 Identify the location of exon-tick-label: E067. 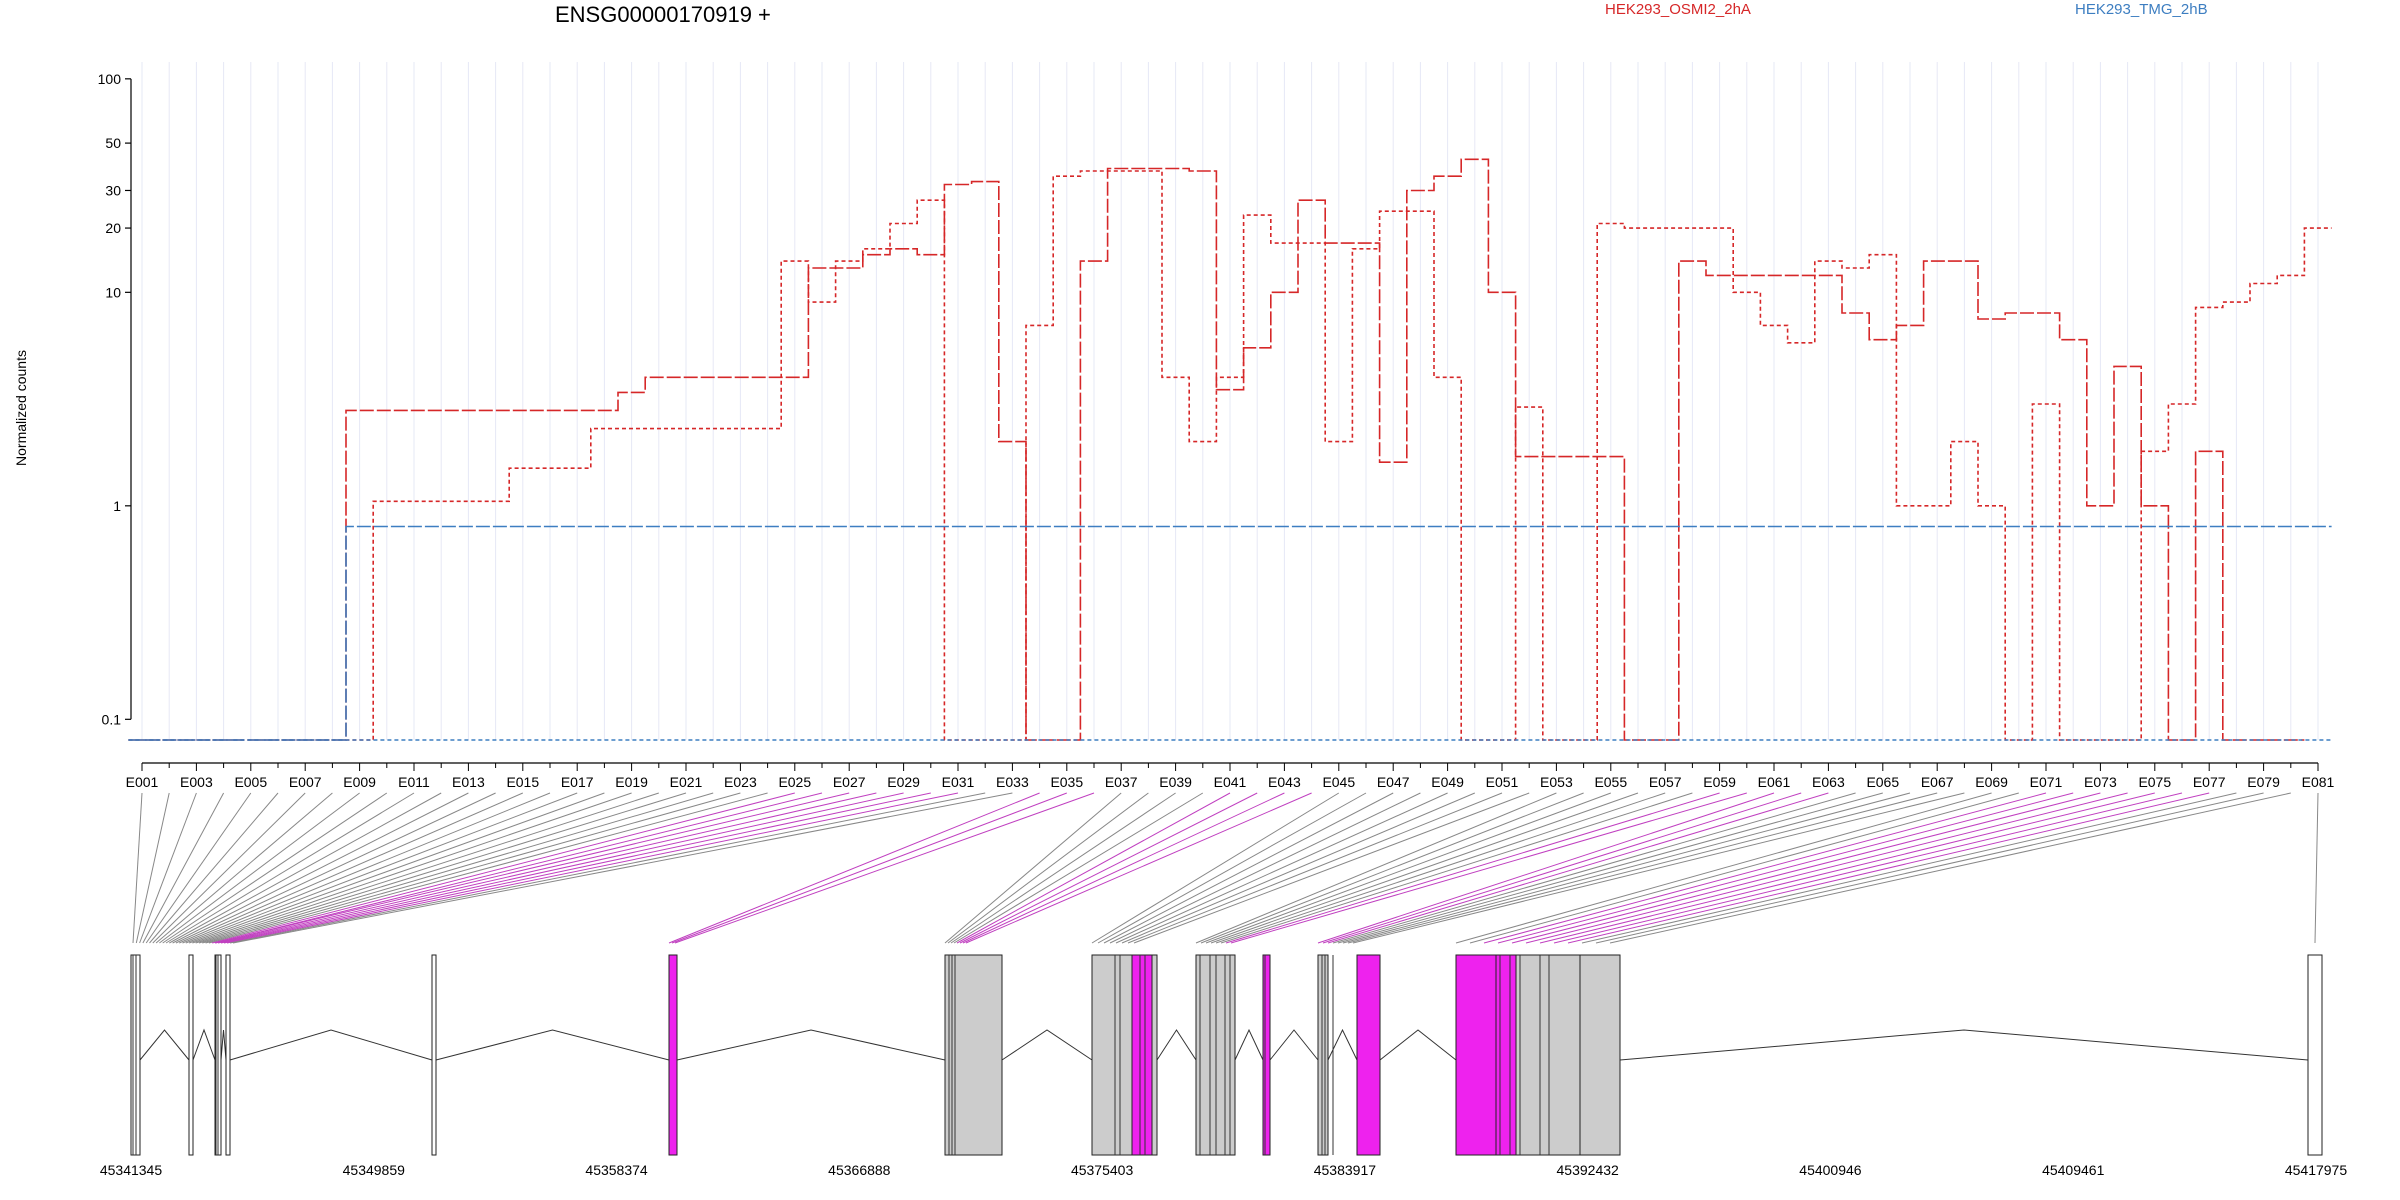
(1937, 782).